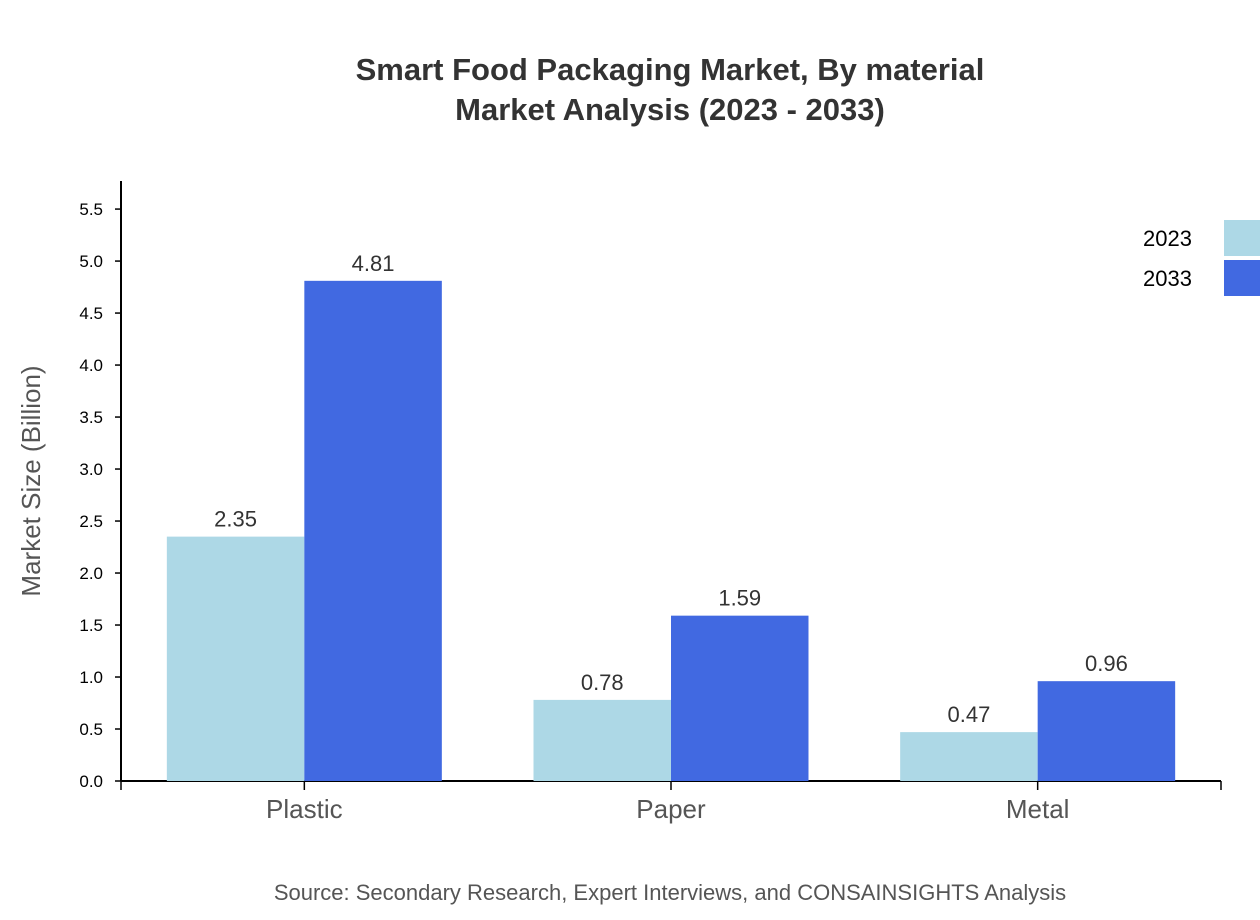  Describe the element at coordinates (304, 809) in the screenshot. I see `x-tick-label: Plastic` at that location.